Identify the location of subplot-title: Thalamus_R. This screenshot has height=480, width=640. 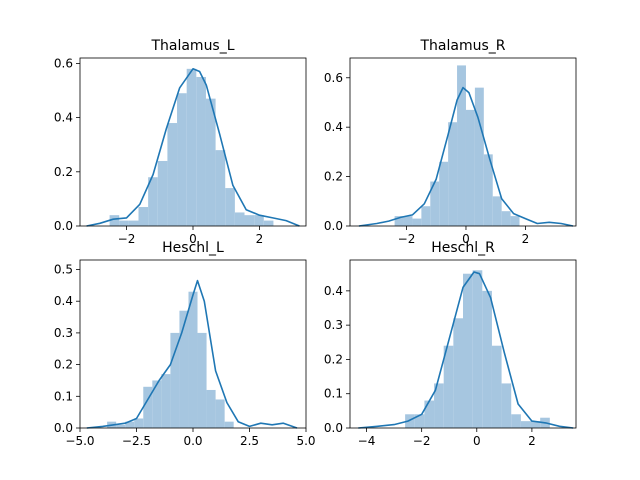
(462, 46).